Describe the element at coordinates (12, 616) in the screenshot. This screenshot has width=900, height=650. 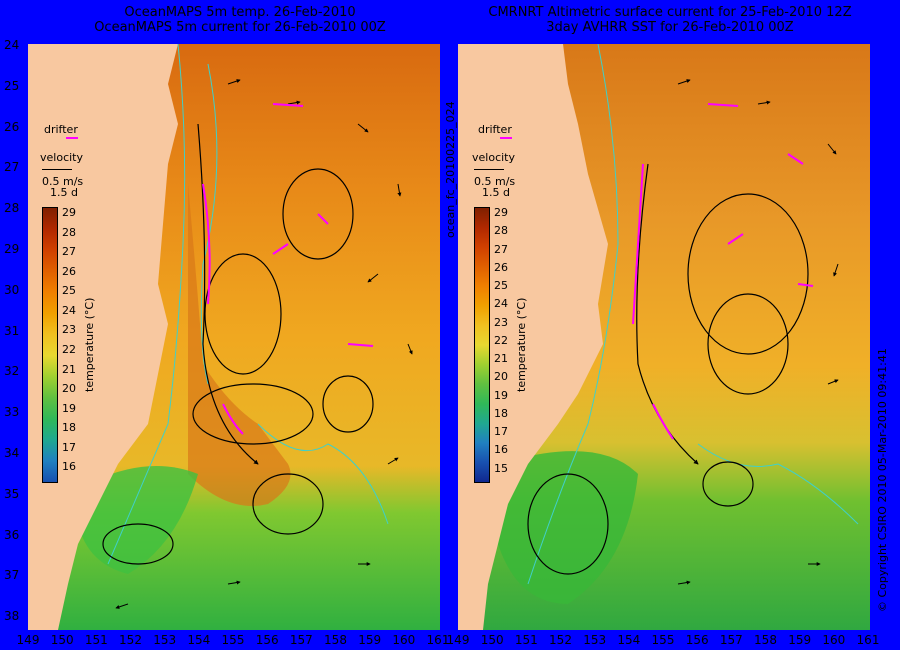
I see `latitude-tick-label: 38` at that location.